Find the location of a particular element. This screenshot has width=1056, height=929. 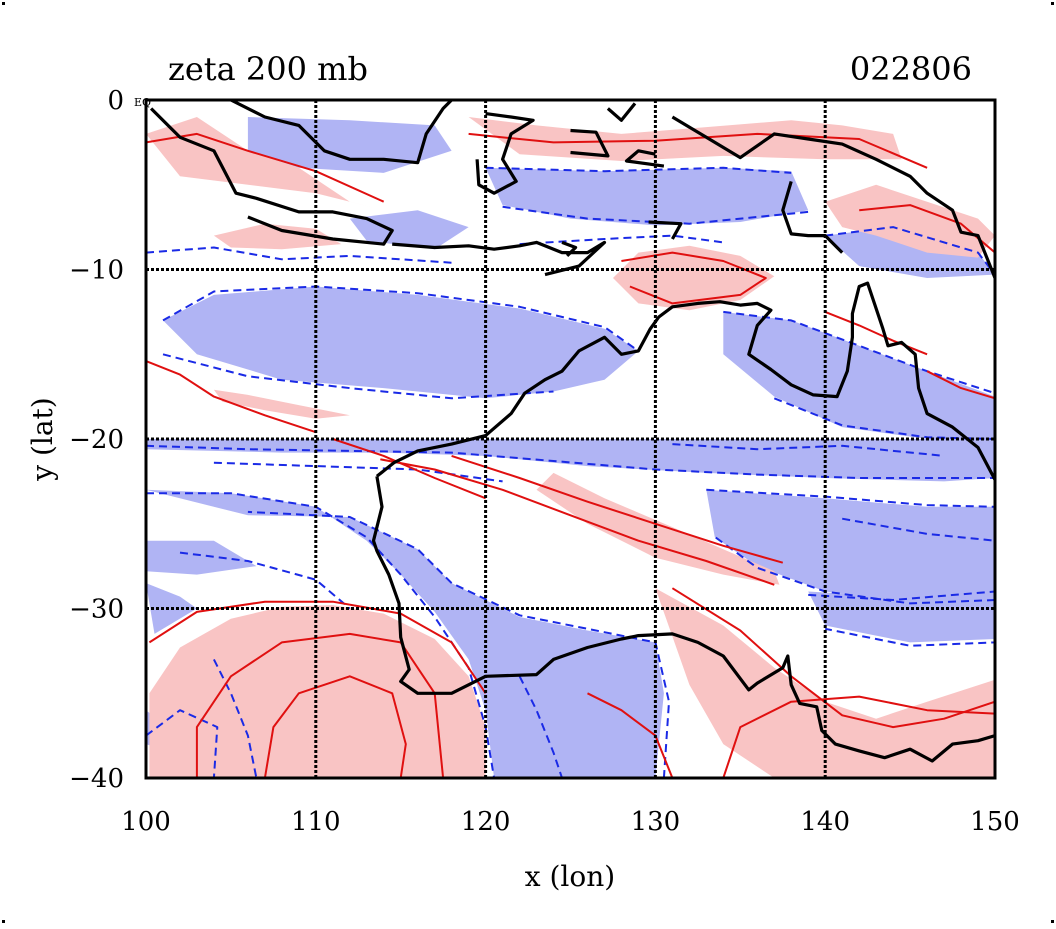

x-axis-ticks: 100 110 120 130 140 150 is located at coordinates (570, 822).